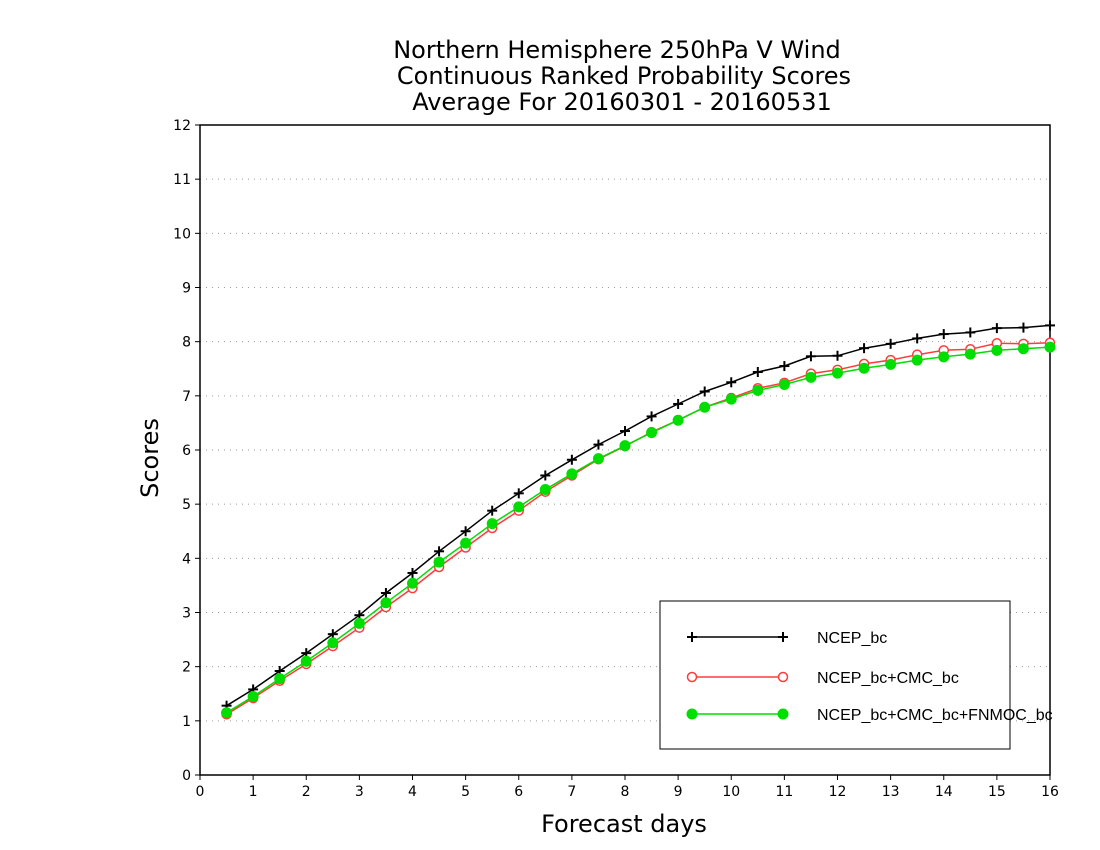 The height and width of the screenshot is (850, 1100). I want to click on y-tick-label: 6, so click(186, 451).